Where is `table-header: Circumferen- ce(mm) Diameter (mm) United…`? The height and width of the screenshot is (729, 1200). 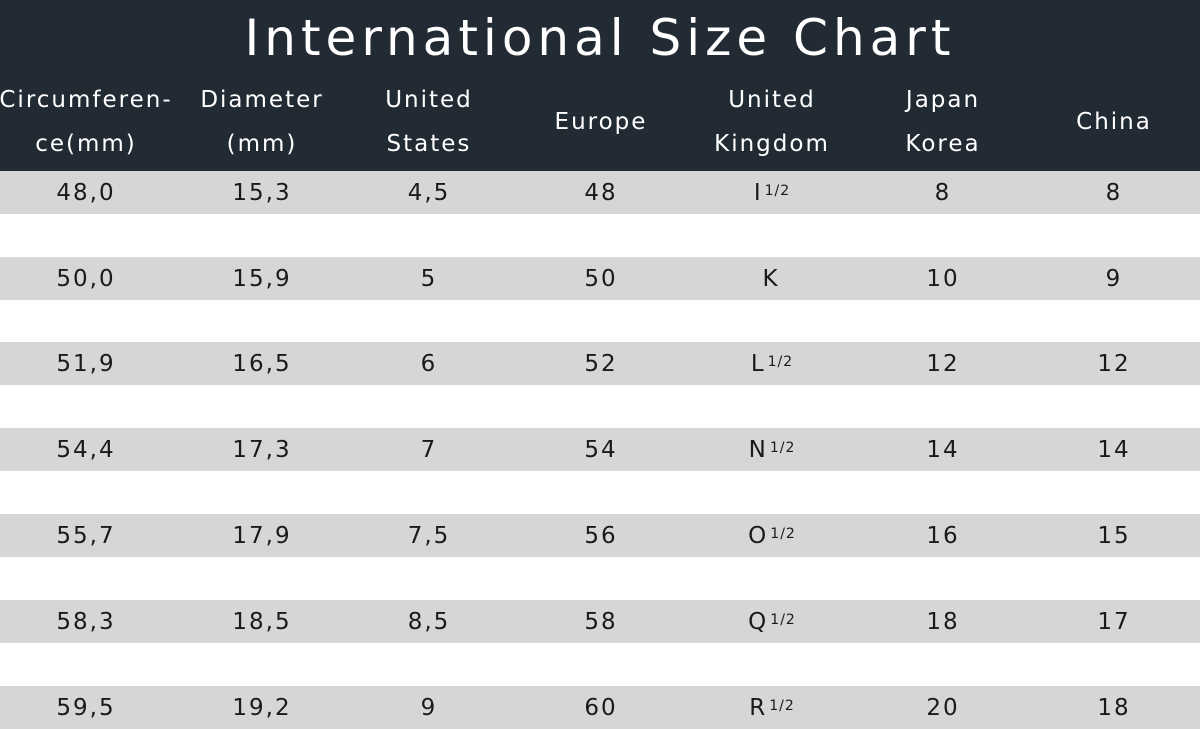 table-header: Circumferen- ce(mm) Diameter (mm) United… is located at coordinates (600, 122).